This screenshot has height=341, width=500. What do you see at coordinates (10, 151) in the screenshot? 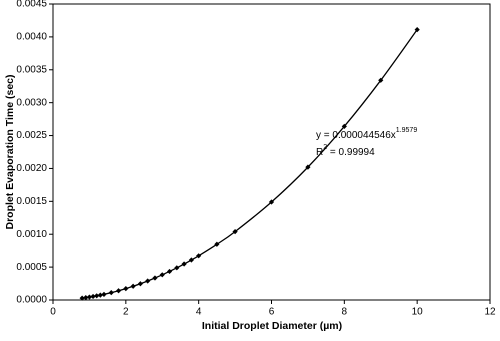
I see `y-axis-label: Droplet Evaporation Time (sec)` at bounding box center [10, 151].